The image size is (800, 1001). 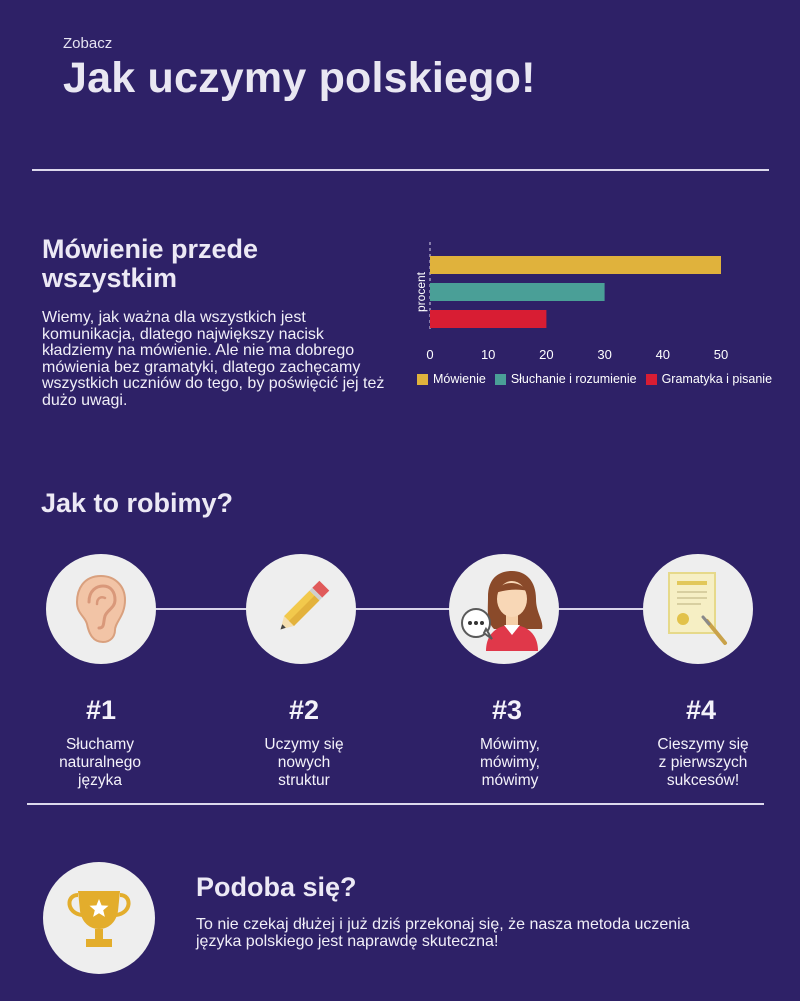 What do you see at coordinates (507, 710) in the screenshot?
I see `step-3-number: #3` at bounding box center [507, 710].